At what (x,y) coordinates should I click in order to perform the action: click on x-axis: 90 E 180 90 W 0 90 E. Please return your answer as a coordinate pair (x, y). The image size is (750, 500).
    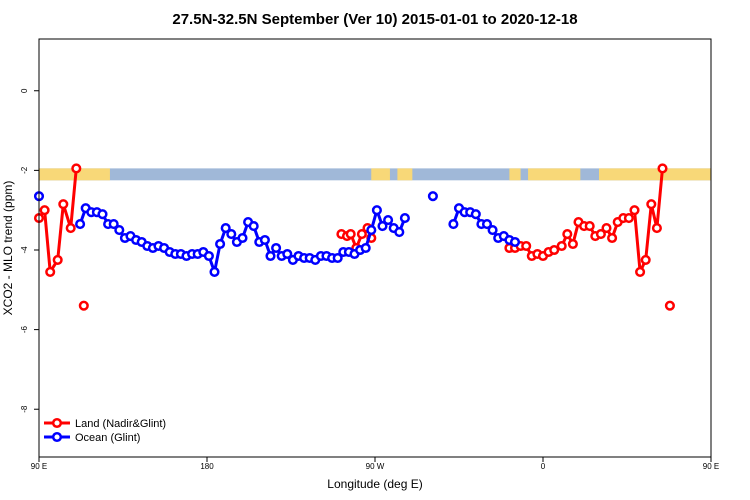
    Looking at the image, I should click on (375, 464).